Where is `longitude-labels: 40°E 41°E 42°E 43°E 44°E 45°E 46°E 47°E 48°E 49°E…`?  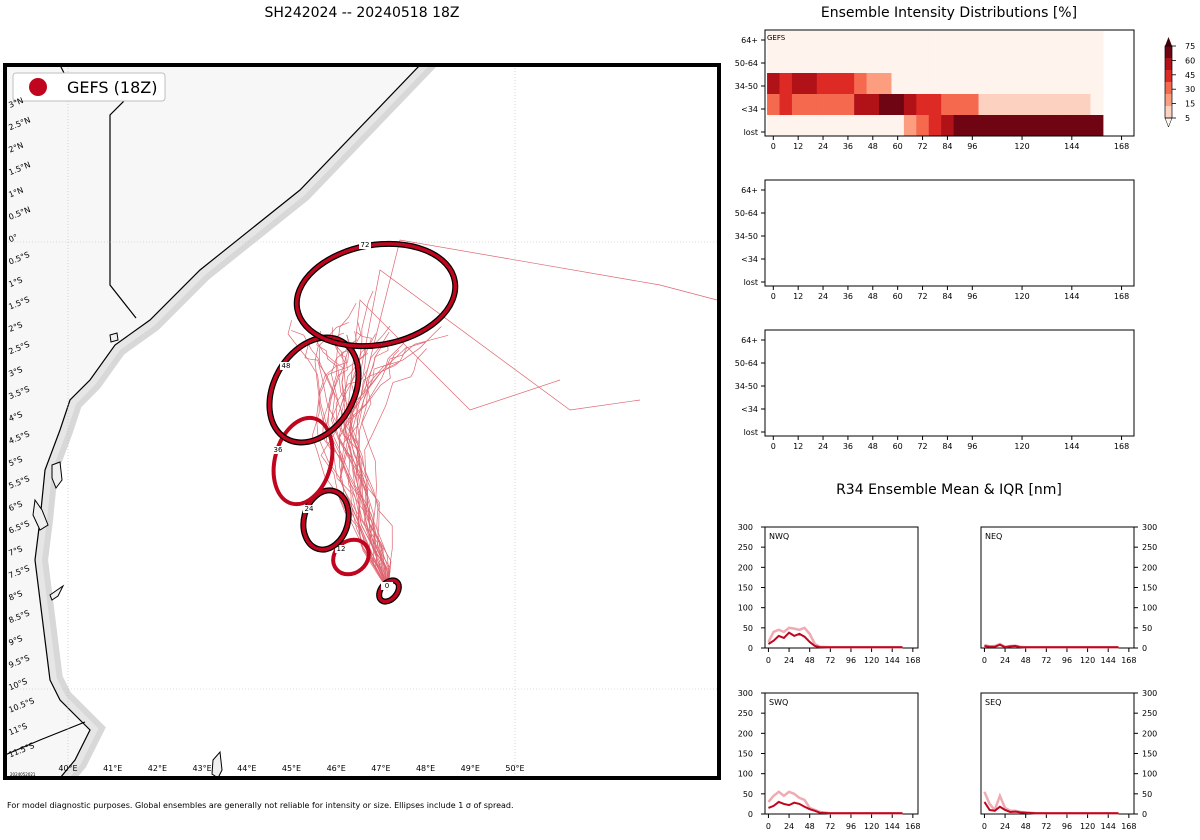
longitude-labels: 40°E 41°E 42°E 43°E 44°E 45°E 46°E 47°E 48°E 49°E… is located at coordinates (291, 768).